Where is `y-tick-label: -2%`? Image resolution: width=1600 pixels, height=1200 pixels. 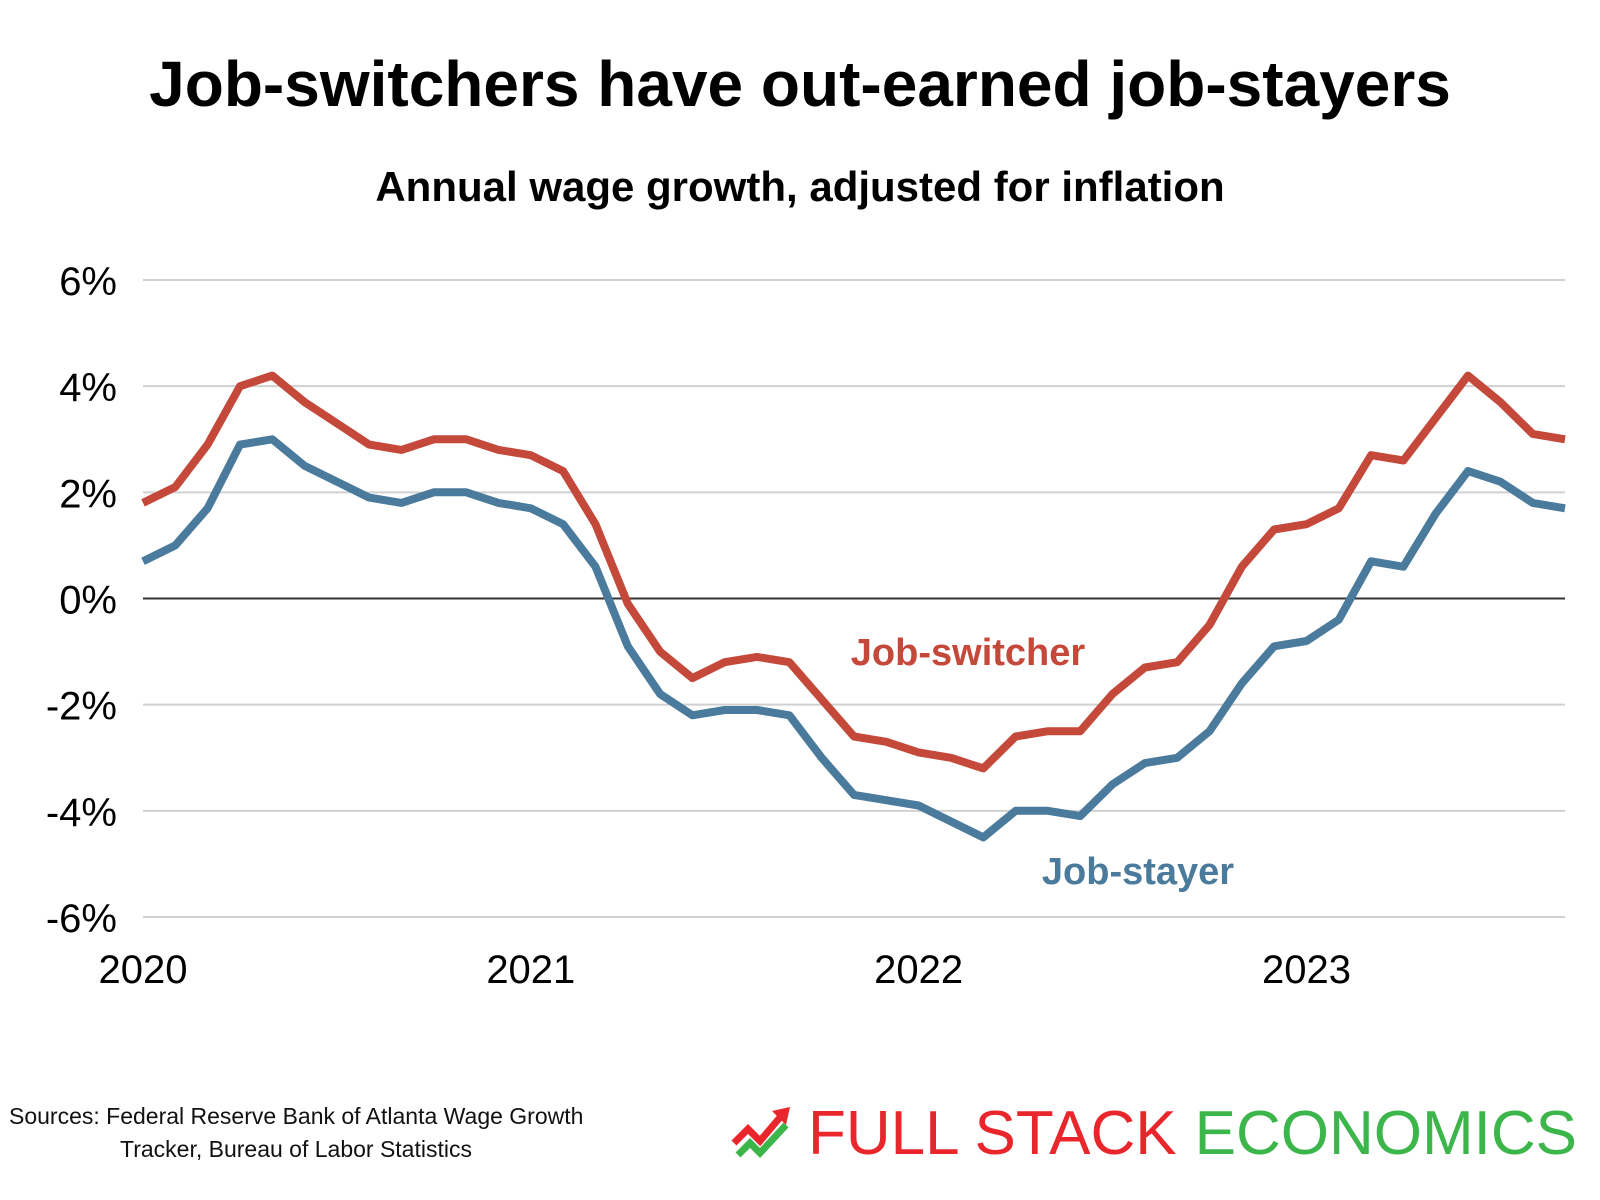 y-tick-label: -2% is located at coordinates (81, 707).